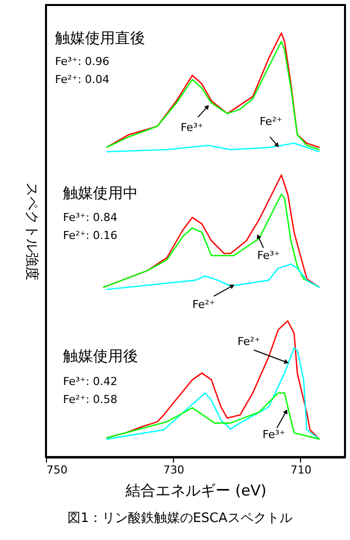 Image resolution: width=350 pixels, height=540 pixels. I want to click on x-axis-title: 結合エネルギー (eV), so click(195, 491).